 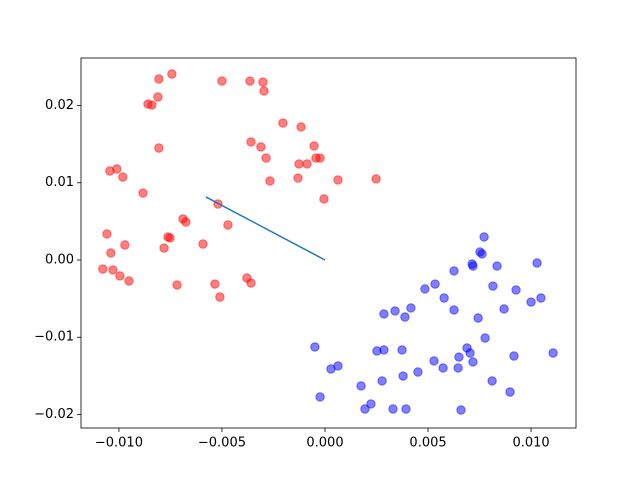 I want to click on x-tick-label: 0.005, so click(x=427, y=443).